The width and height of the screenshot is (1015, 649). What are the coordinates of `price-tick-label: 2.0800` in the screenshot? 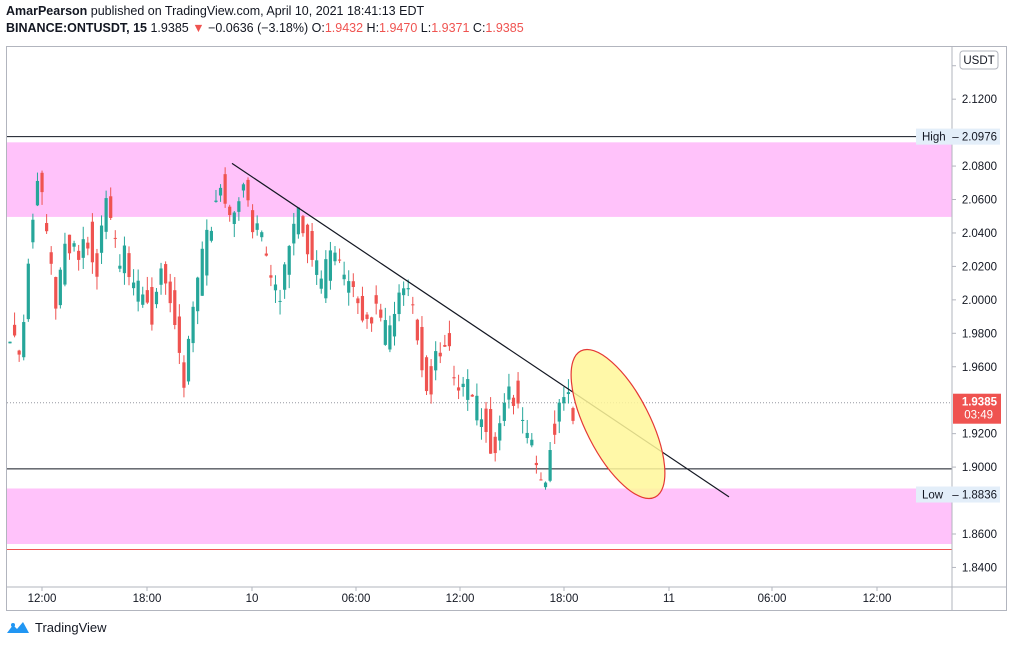 It's located at (979, 167).